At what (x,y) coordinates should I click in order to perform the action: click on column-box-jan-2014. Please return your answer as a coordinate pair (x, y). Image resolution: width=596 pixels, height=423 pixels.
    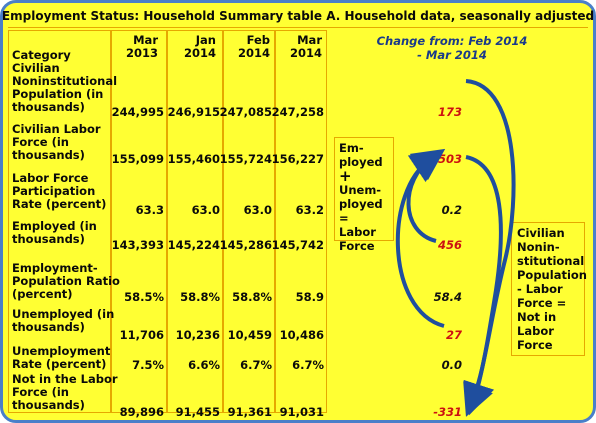
    Looking at the image, I should click on (195, 221).